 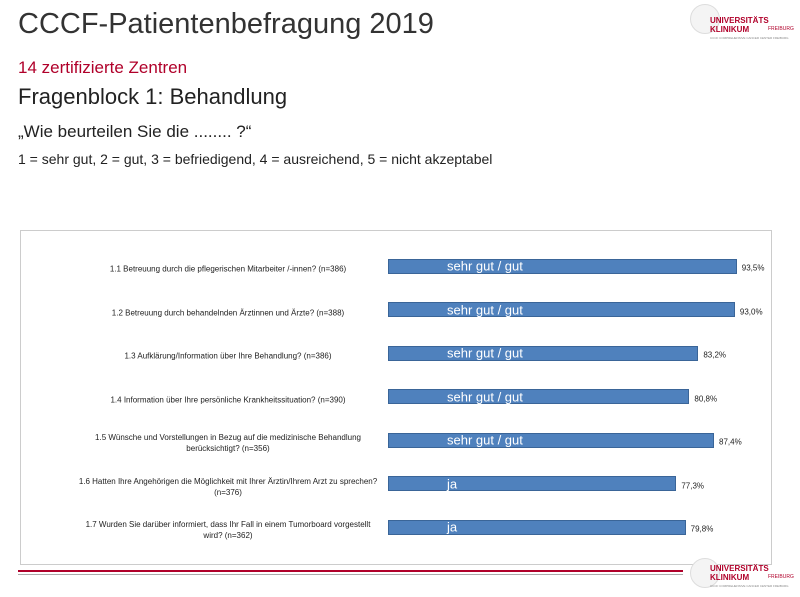 What do you see at coordinates (715, 355) in the screenshot?
I see `value-label: 83,2%` at bounding box center [715, 355].